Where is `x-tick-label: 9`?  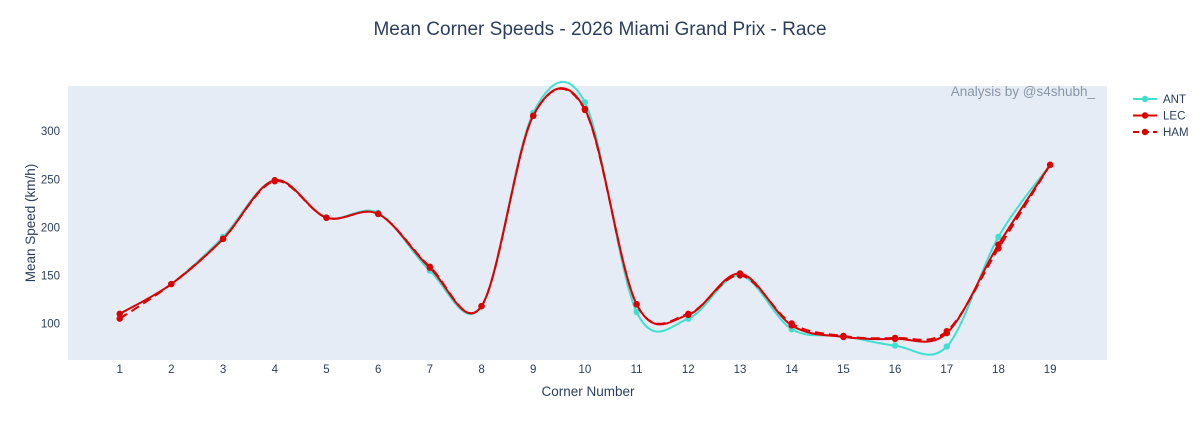
x-tick-label: 9 is located at coordinates (533, 370).